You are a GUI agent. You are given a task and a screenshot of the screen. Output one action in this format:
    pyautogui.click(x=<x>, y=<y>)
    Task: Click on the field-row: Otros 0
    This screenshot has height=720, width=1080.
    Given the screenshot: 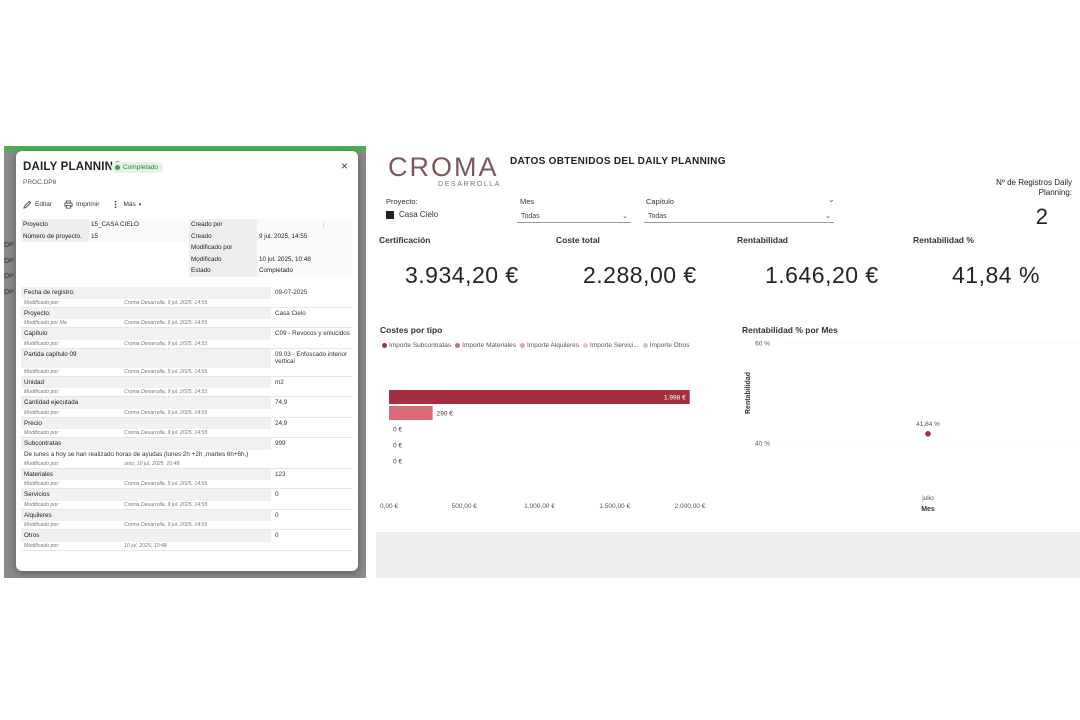 What is the action you would take?
    pyautogui.click(x=189, y=536)
    